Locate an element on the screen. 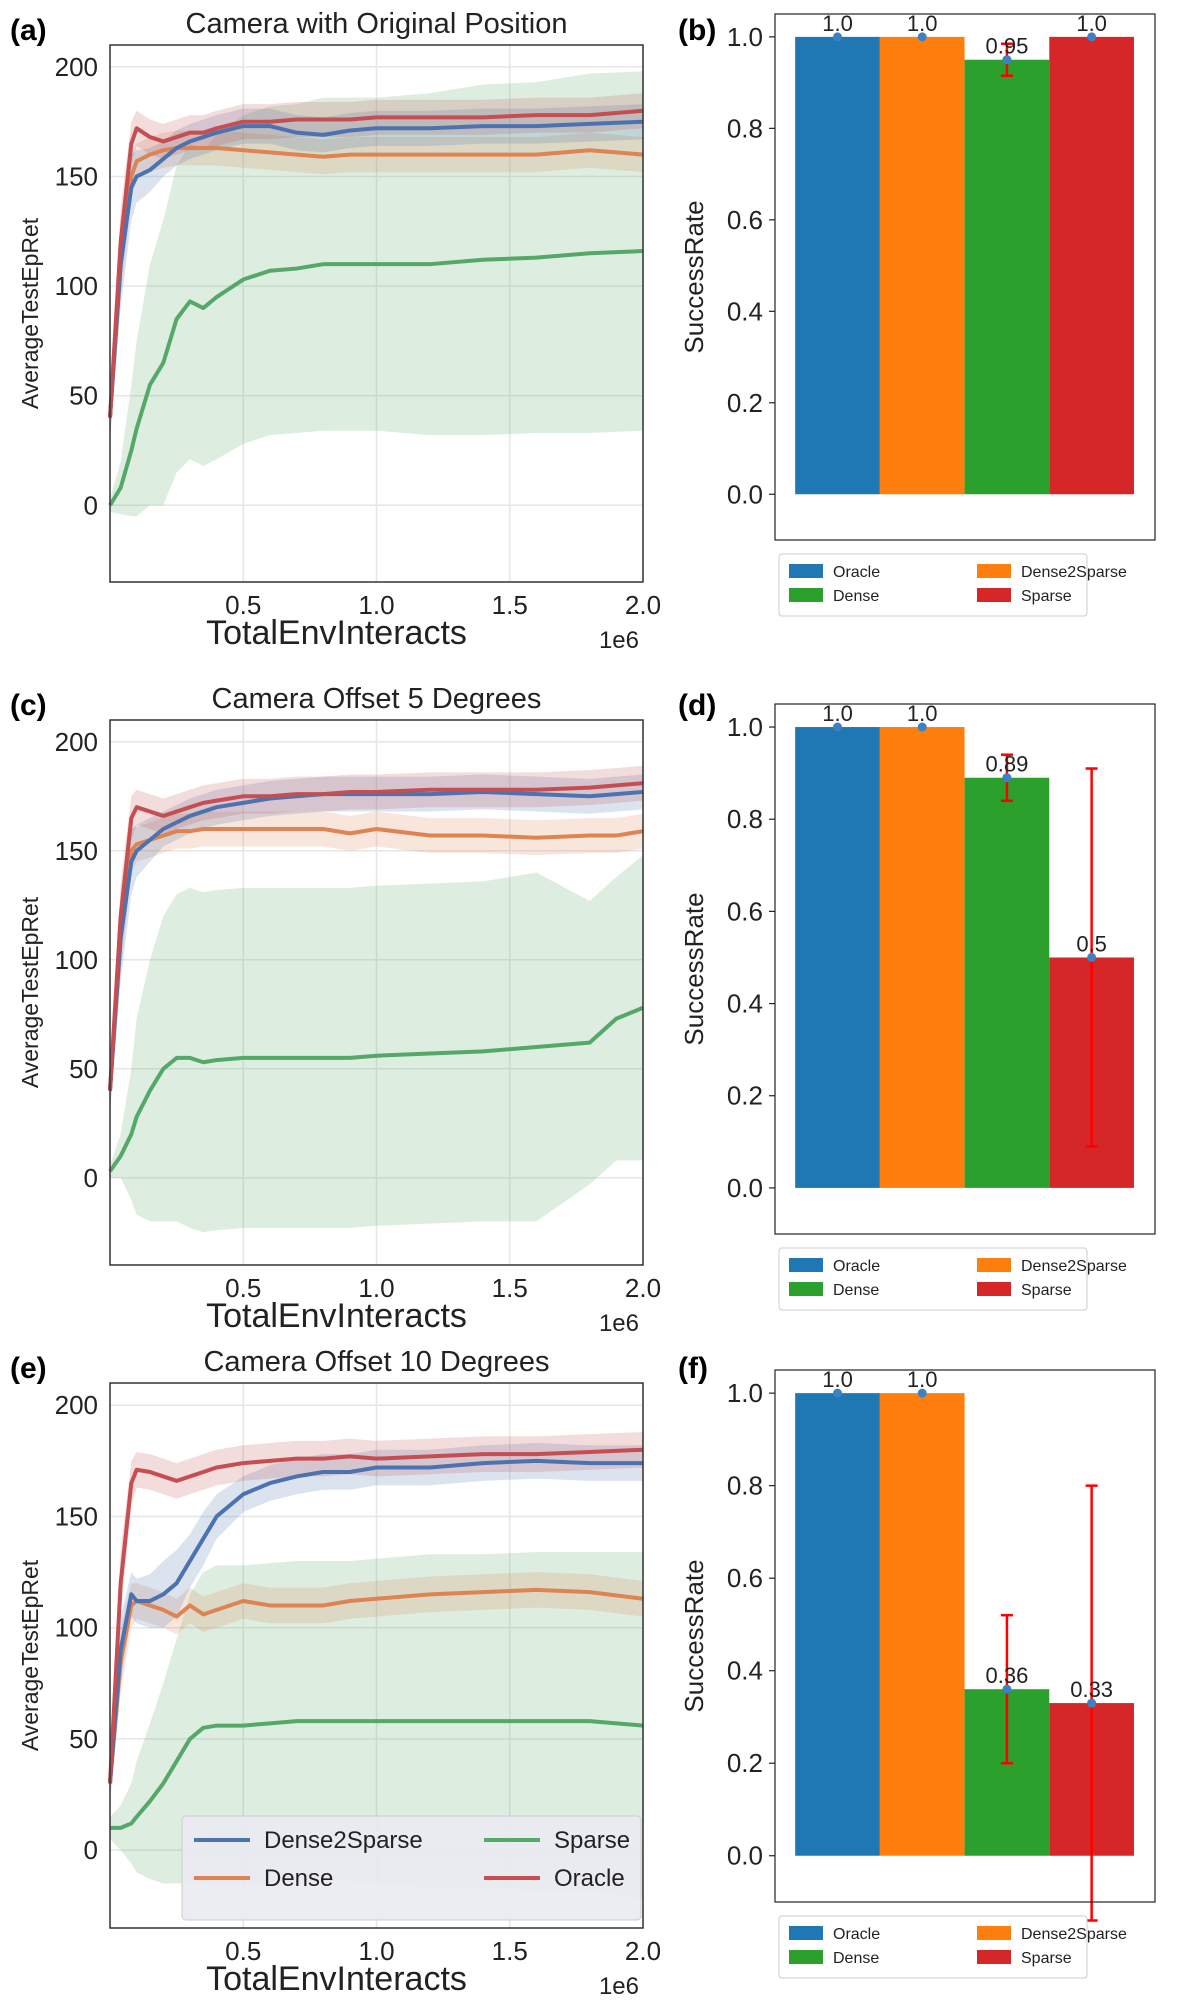  bar-value-label: 0.95 is located at coordinates (1007, 46).